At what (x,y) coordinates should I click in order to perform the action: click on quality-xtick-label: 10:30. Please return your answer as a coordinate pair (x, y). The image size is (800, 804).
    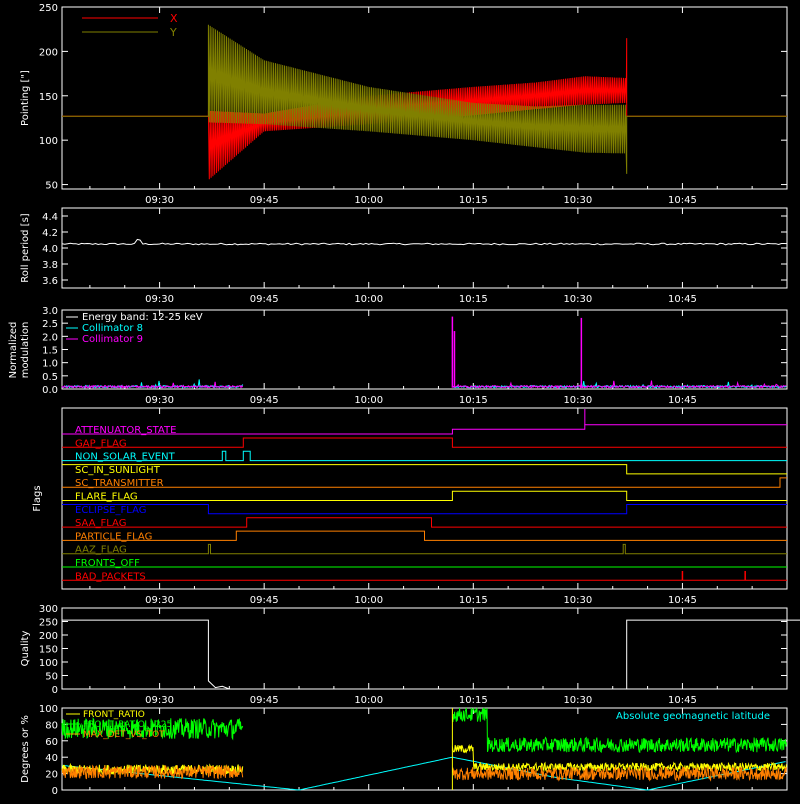
    Looking at the image, I should click on (577, 700).